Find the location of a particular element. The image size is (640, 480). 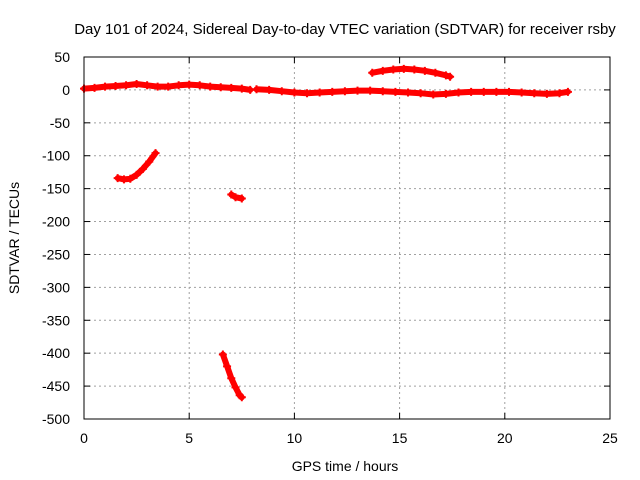

y-tick-label: -500 is located at coordinates (56, 419).